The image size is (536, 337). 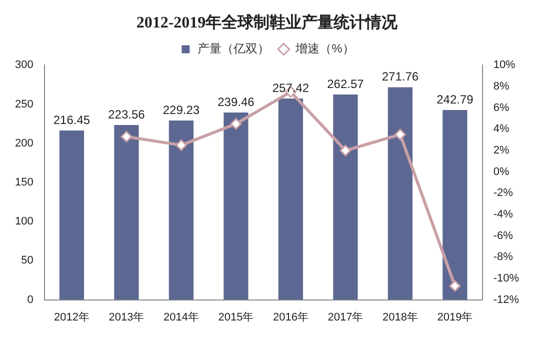 What do you see at coordinates (503, 257) in the screenshot?
I see `y2-tick-label: -8%` at bounding box center [503, 257].